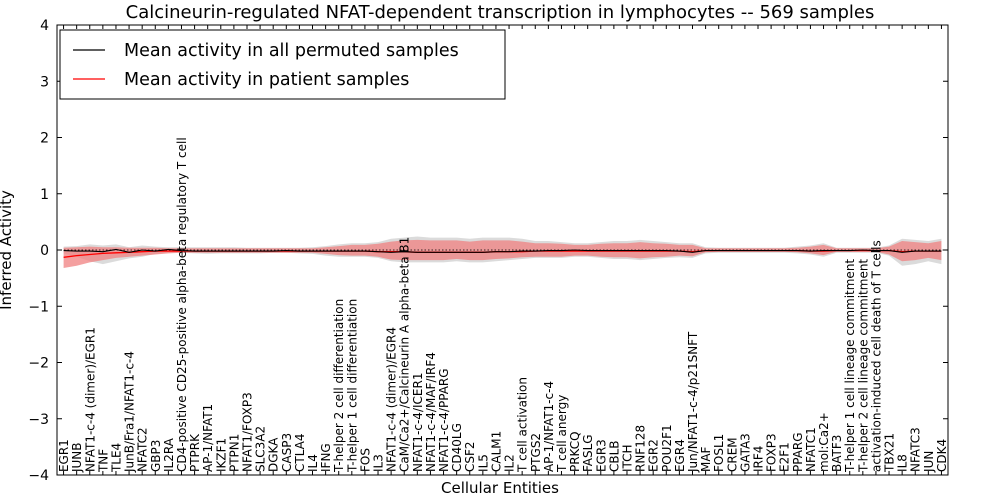  Describe the element at coordinates (772, 452) in the screenshot. I see `x-tick-label: FOXP3` at that location.